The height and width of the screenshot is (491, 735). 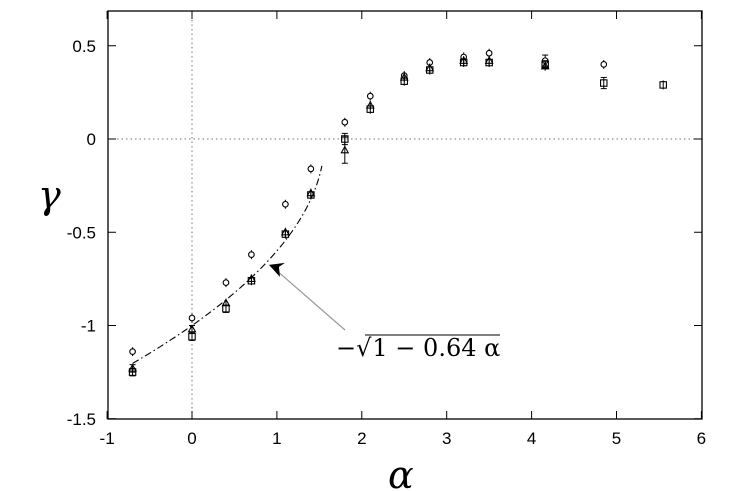 I want to click on x-tick-label: 6, so click(x=701, y=438).